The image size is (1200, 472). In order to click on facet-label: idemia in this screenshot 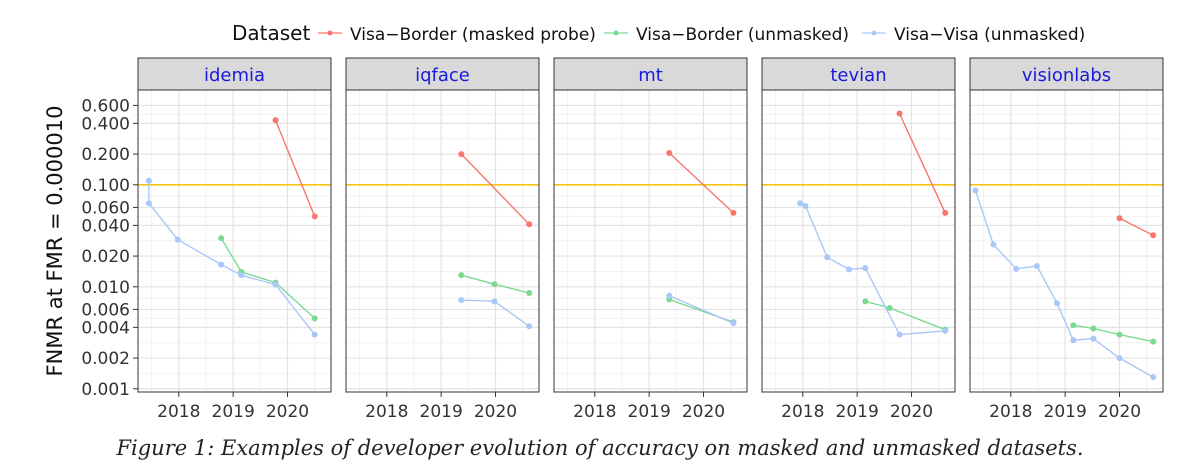, I will do `click(234, 75)`.